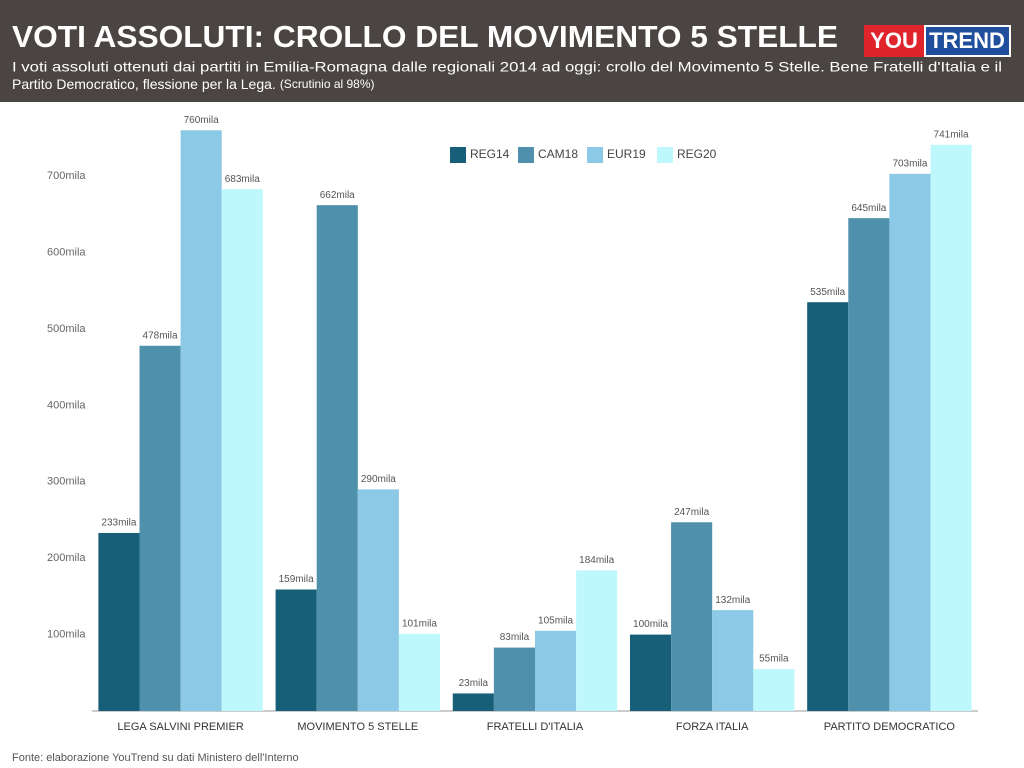 The height and width of the screenshot is (768, 1024). What do you see at coordinates (357, 727) in the screenshot?
I see `x-tick-label: MOVIMENTO 5 STELLE` at bounding box center [357, 727].